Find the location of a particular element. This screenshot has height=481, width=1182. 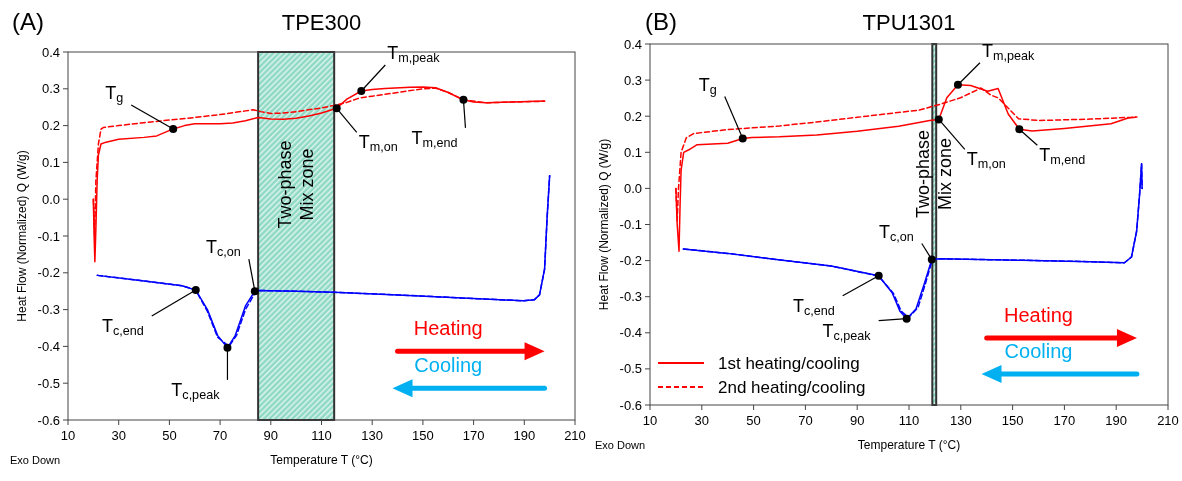

chart-title: TPU1301 is located at coordinates (909, 22).